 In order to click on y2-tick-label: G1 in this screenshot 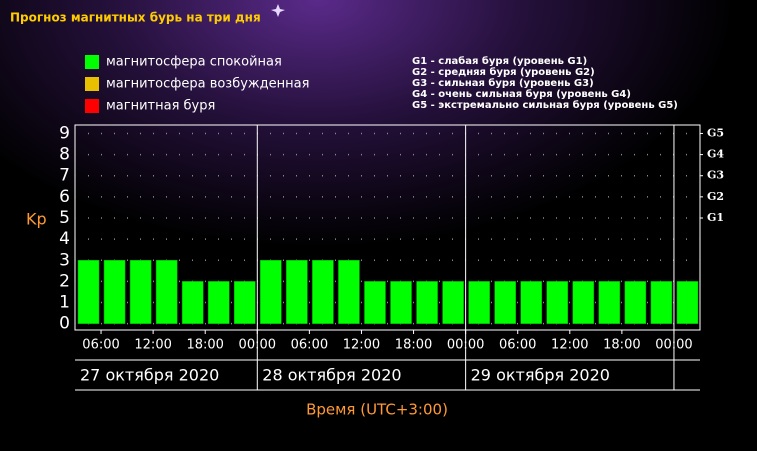, I will do `click(715, 217)`.